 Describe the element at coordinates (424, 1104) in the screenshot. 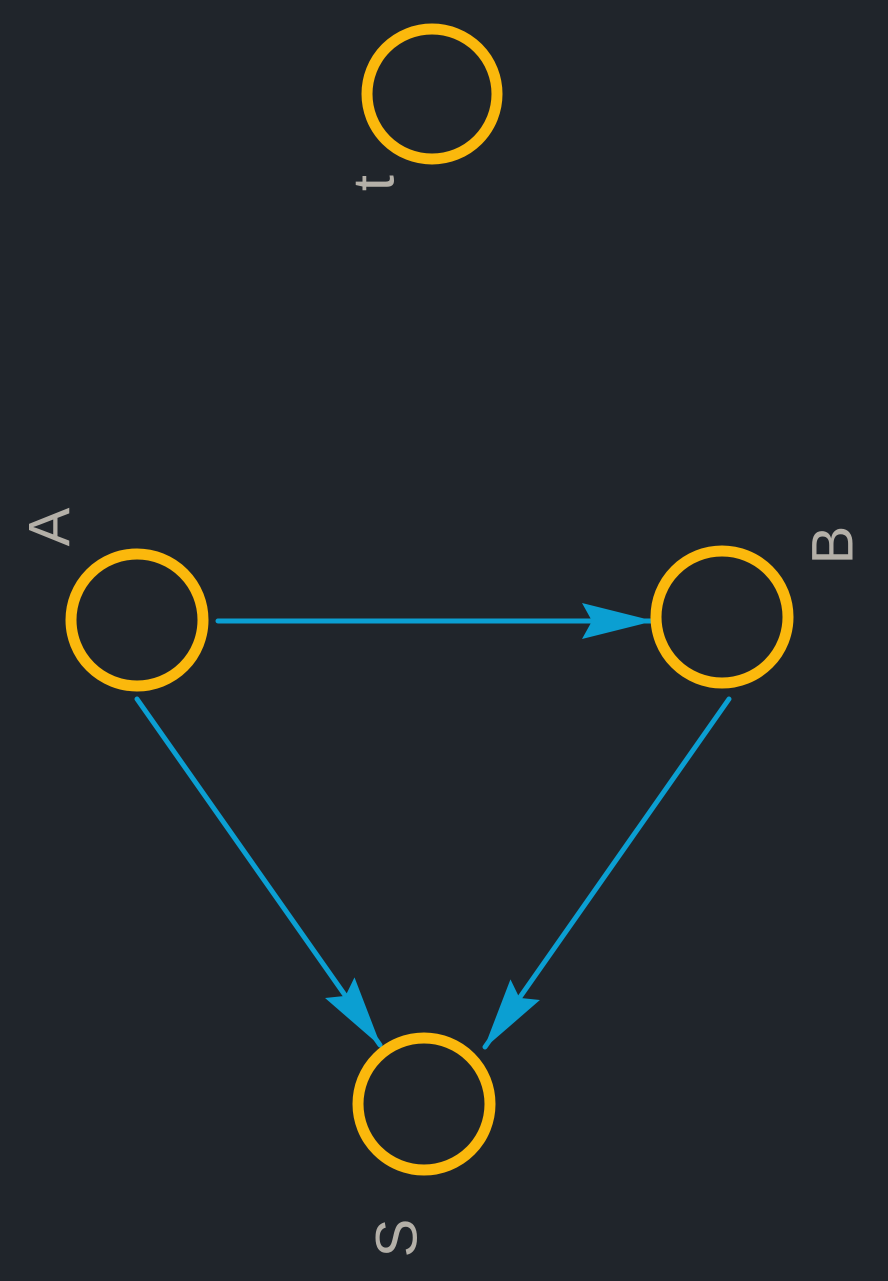

I see `node-s-circle` at that location.